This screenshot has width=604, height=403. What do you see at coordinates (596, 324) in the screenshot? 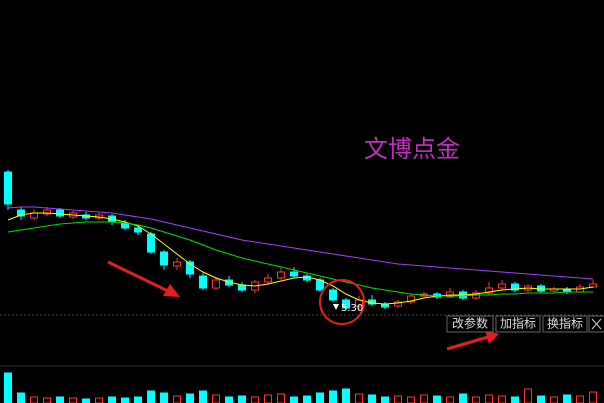
I see `close-button` at bounding box center [596, 324].